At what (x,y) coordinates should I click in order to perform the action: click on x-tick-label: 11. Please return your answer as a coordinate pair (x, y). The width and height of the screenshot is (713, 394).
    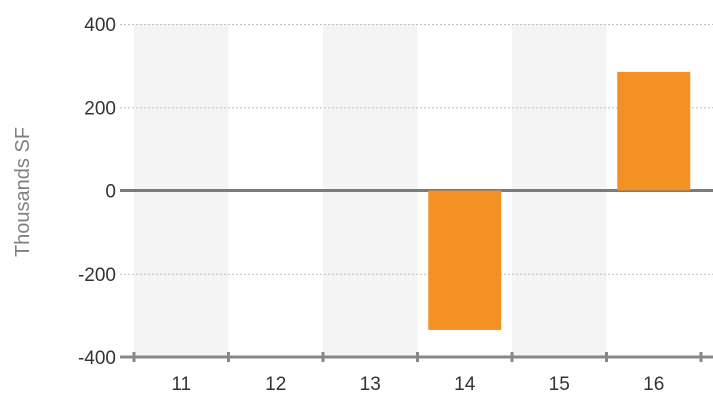
    Looking at the image, I should click on (181, 384).